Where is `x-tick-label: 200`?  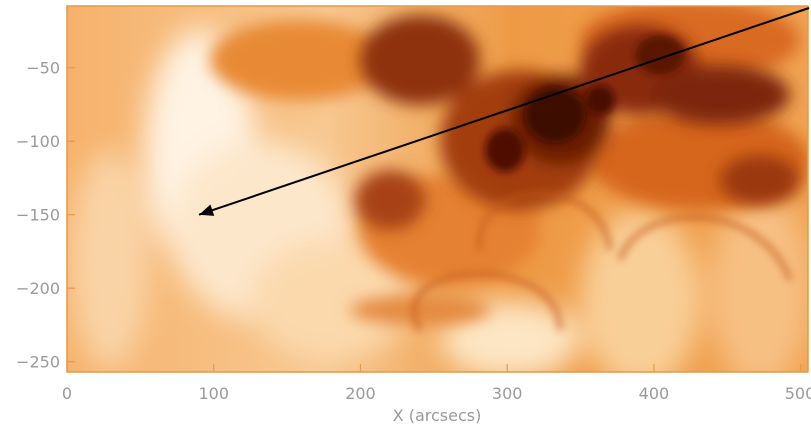 x-tick-label: 200 is located at coordinates (360, 393).